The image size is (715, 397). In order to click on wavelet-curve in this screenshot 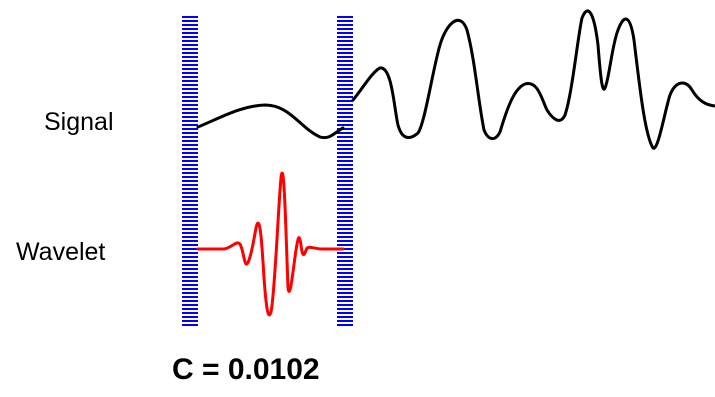, I will do `click(270, 244)`.